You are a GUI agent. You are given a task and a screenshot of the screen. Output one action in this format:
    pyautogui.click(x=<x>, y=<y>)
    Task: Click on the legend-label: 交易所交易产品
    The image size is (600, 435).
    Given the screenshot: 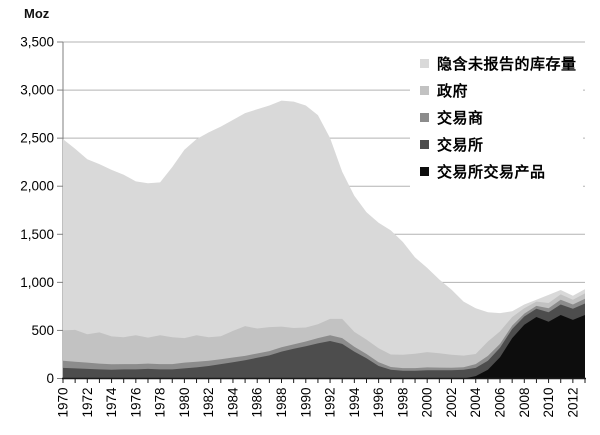 What is the action you would take?
    pyautogui.click(x=491, y=172)
    